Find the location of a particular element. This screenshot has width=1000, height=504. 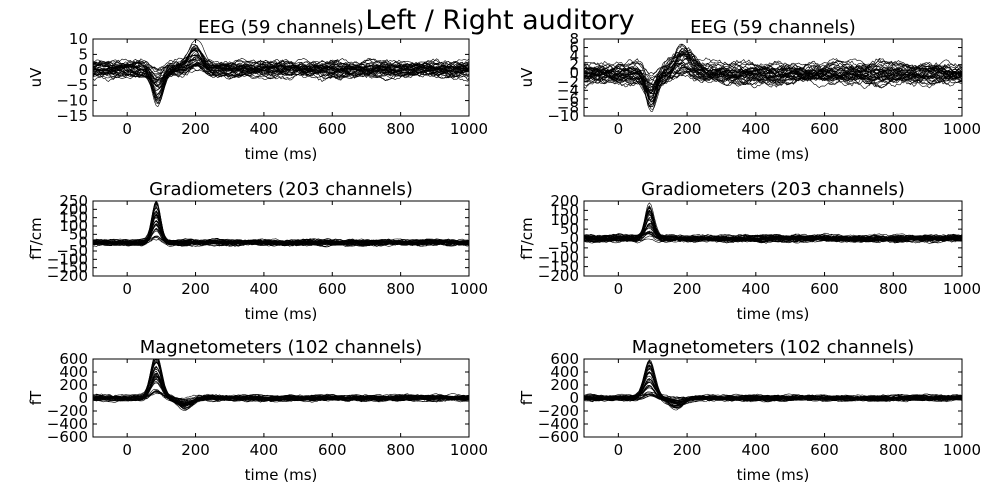

y-axis-label: fT/cm is located at coordinates (36, 238).